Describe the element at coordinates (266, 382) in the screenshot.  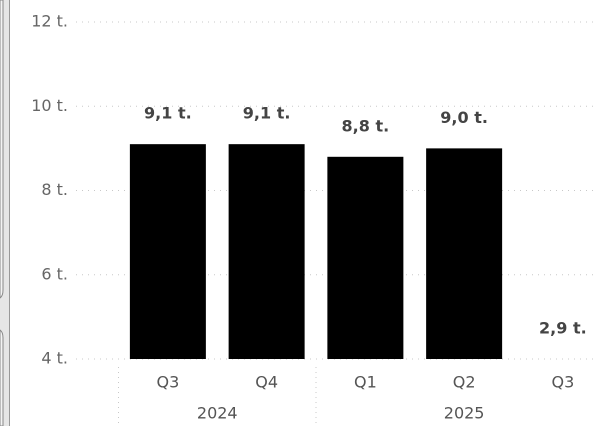
I see `x-tick-label: Q4` at that location.